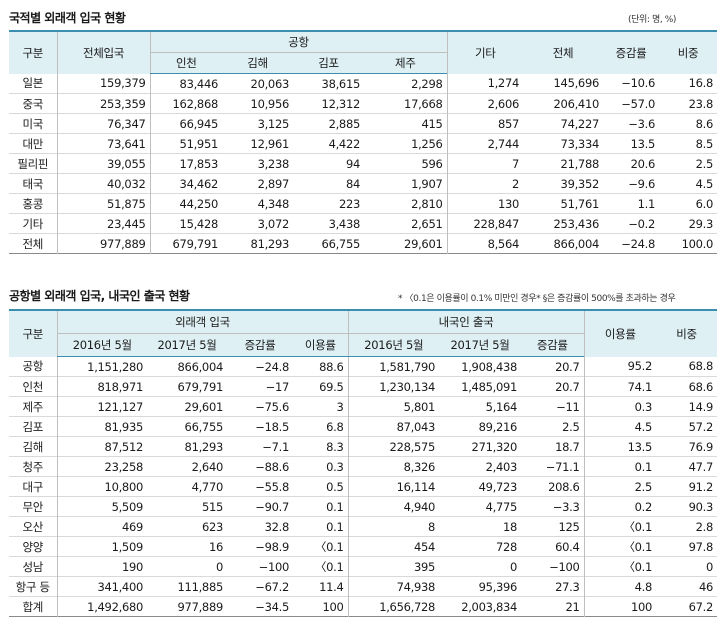 This screenshot has width=723, height=624. What do you see at coordinates (687, 333) in the screenshot?
I see `header-share: 비중` at bounding box center [687, 333].